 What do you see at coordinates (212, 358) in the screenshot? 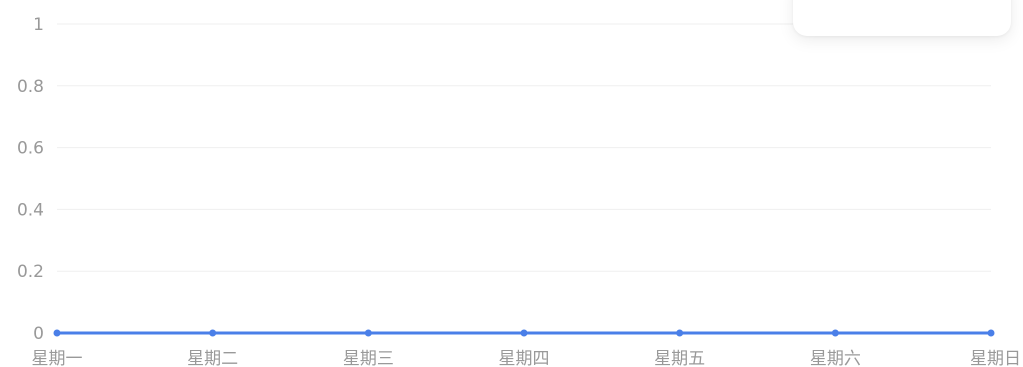
I see `x-tick-label: 星期二` at bounding box center [212, 358].